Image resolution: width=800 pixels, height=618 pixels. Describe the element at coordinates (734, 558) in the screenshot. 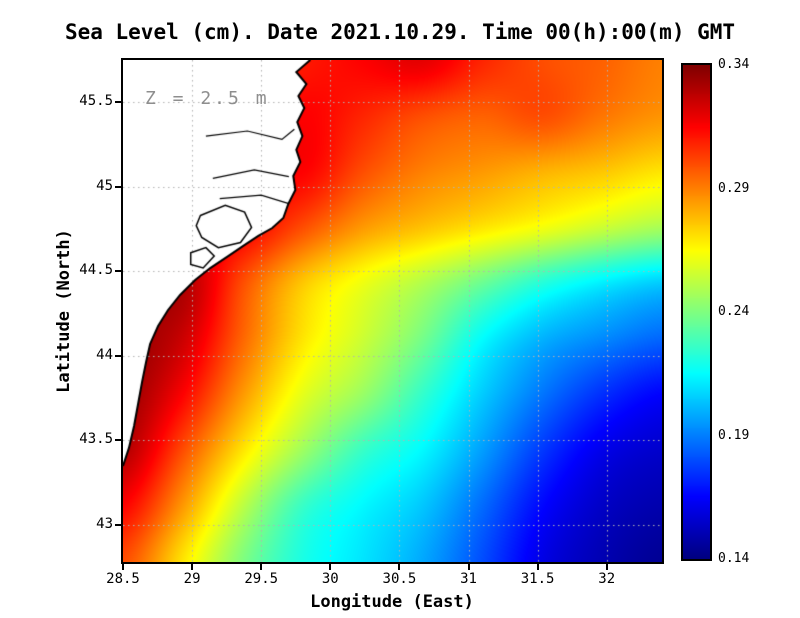

I see `colorbar-tick-label: 0.14` at that location.